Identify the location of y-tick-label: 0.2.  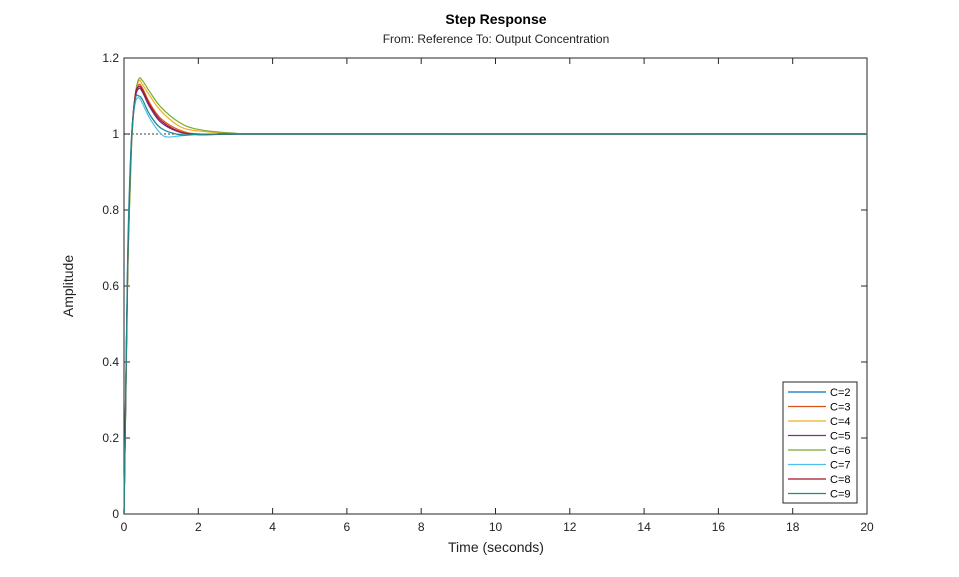
(110, 438).